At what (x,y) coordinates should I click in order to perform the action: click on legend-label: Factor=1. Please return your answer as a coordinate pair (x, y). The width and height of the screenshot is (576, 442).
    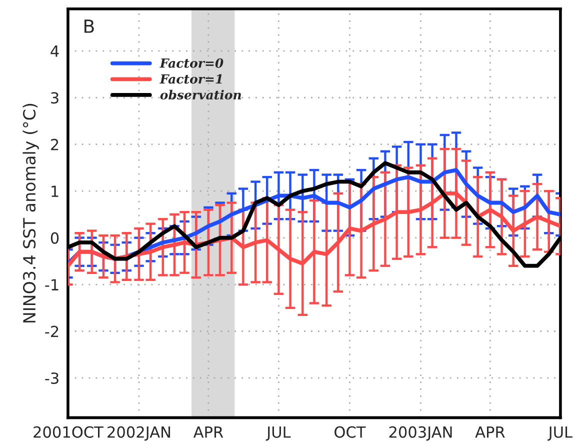
    Looking at the image, I should click on (191, 79).